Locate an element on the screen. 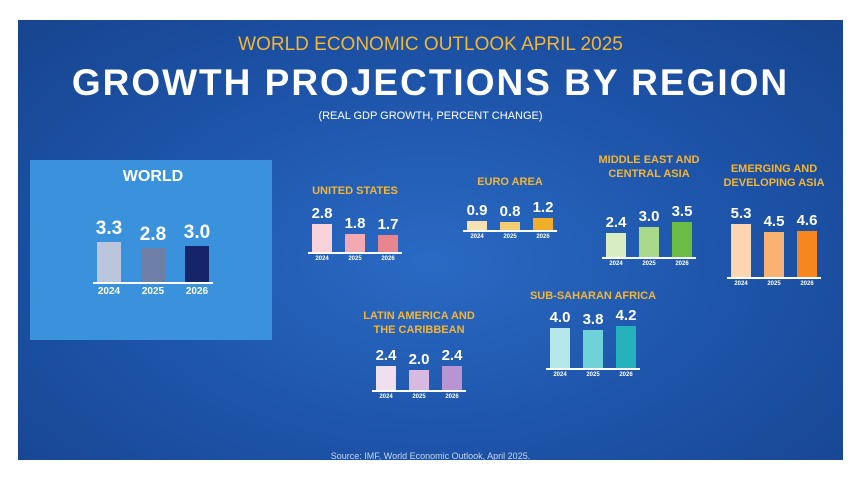 This screenshot has width=853, height=478. value-label: 3.5 is located at coordinates (682, 211).